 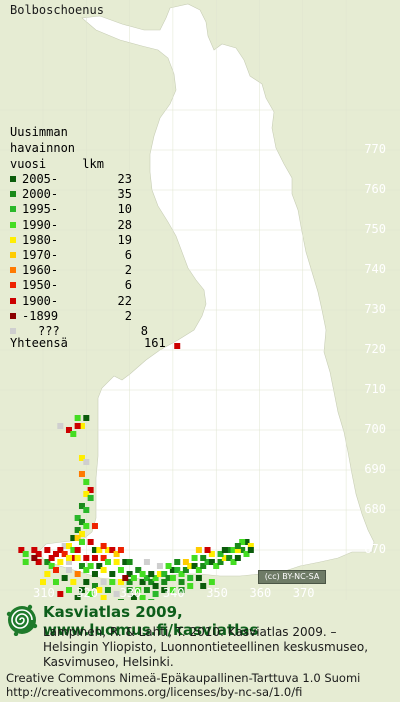 I want to click on legend-row: 1900- 22, so click(x=71, y=301).